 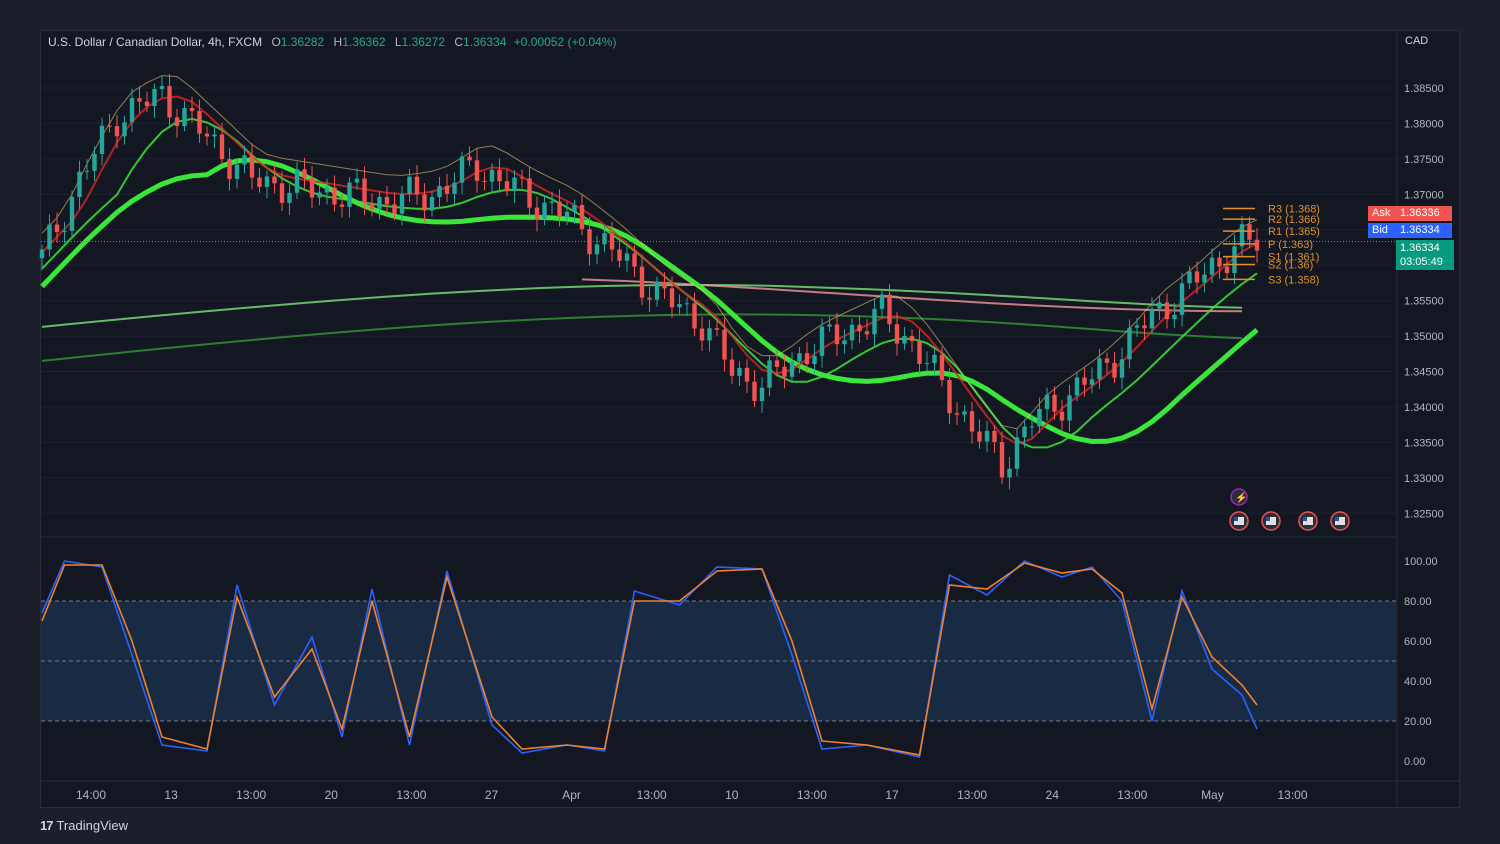 I want to click on time-axis-label: 17, so click(x=892, y=795).